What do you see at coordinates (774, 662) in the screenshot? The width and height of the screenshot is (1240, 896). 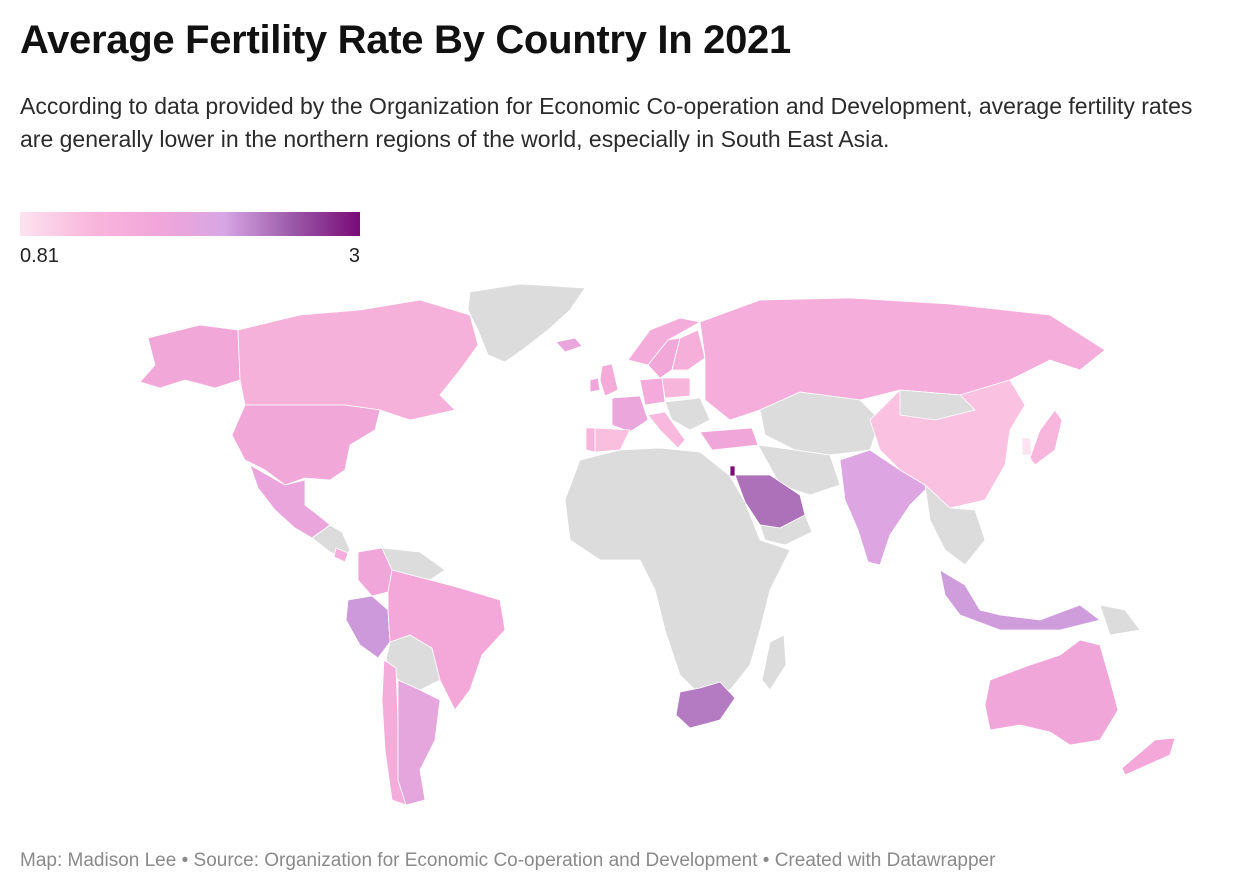 I see `country-madagascar` at bounding box center [774, 662].